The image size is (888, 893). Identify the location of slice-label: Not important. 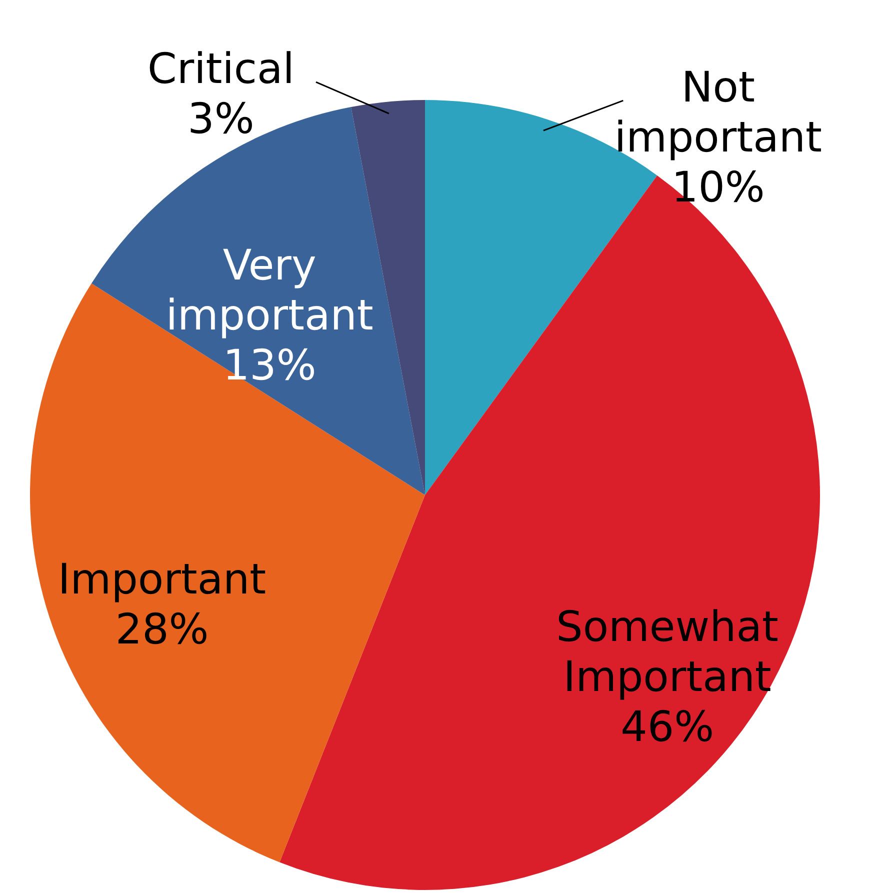
(718, 112).